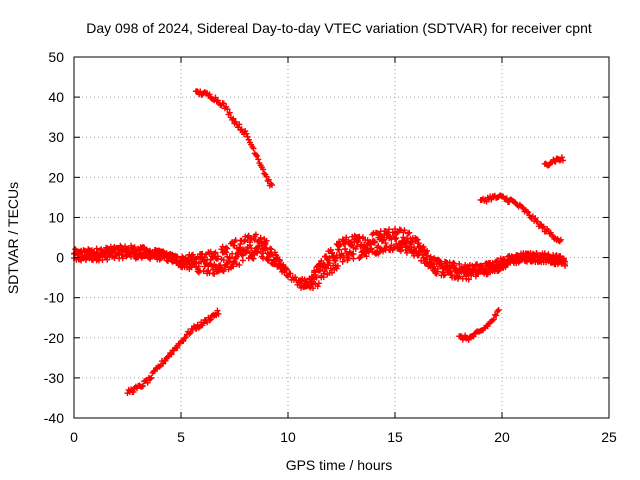  Describe the element at coordinates (520, 218) in the screenshot. I see `series-satellite-arc-hump-right` at that location.